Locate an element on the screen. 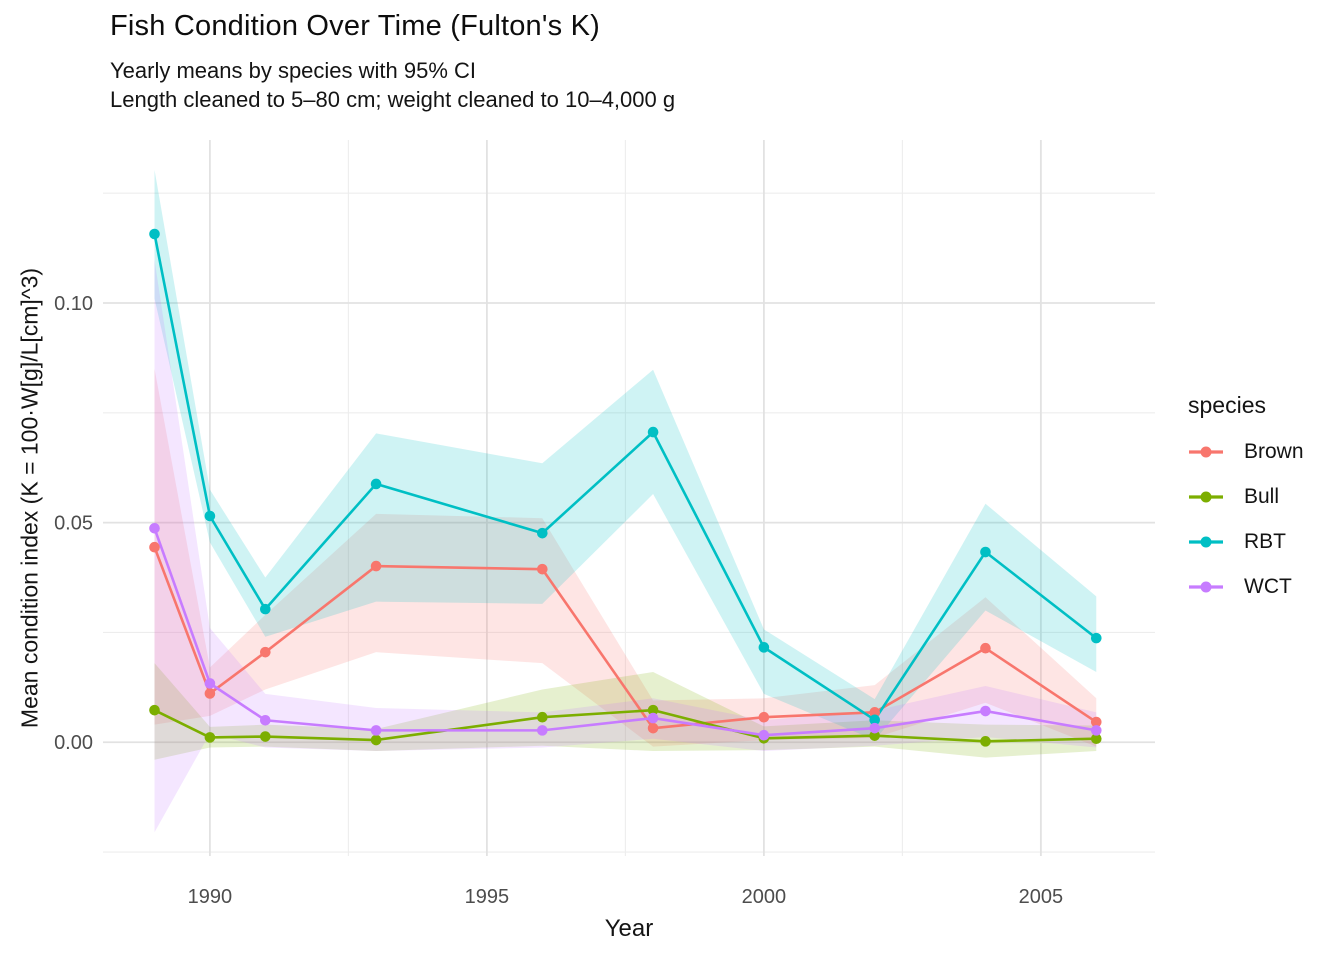  legend-item-bull: Bull is located at coordinates (1246, 496).